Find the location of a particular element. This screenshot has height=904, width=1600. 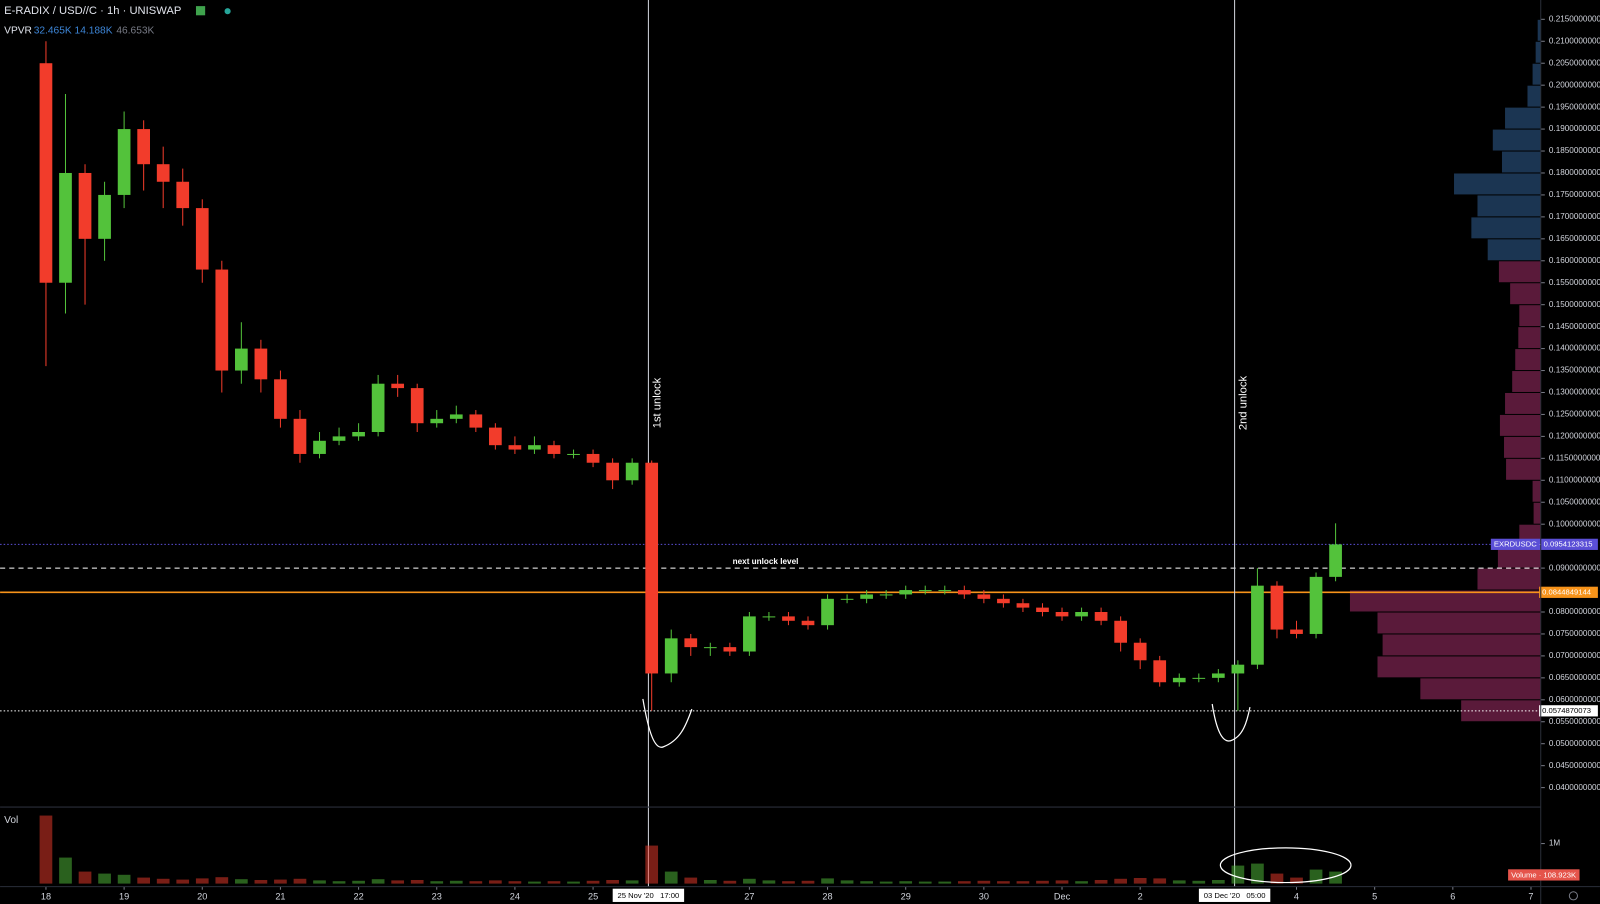

y-tick-label: 0.2050000000 is located at coordinates (1574, 62).